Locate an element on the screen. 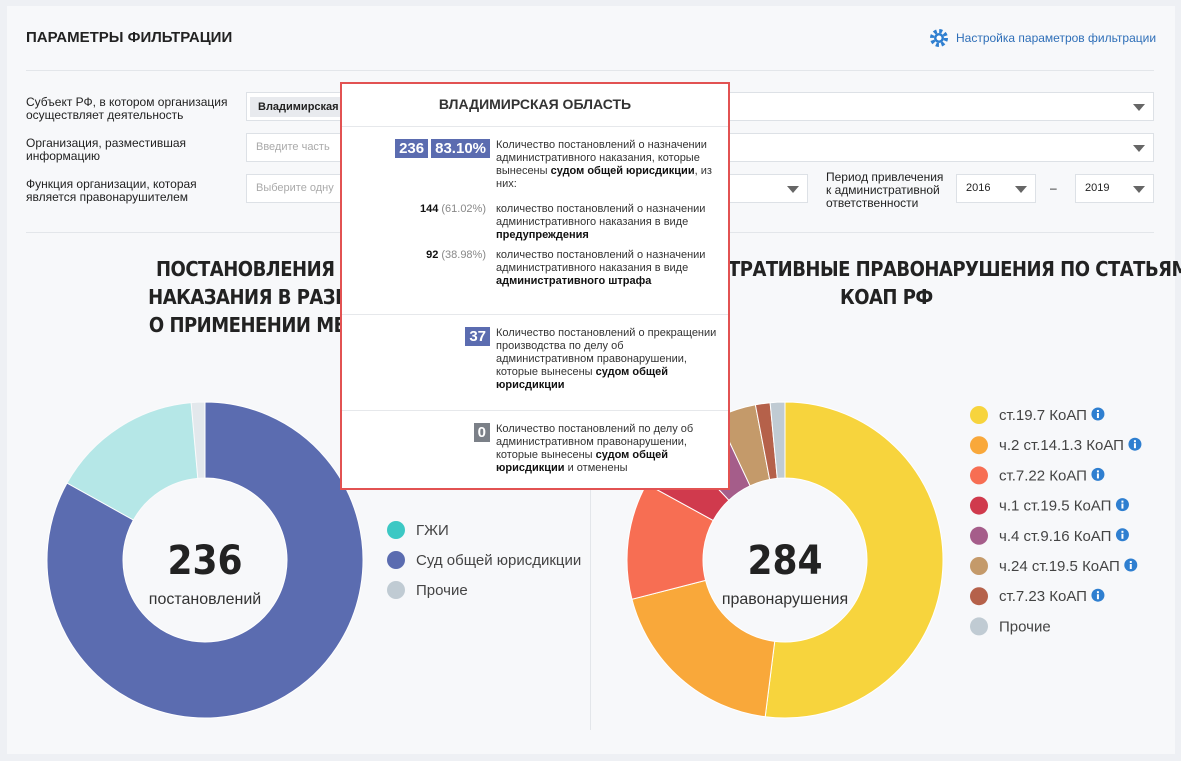 The width and height of the screenshot is (1181, 761). center-label: правонарушения is located at coordinates (785, 599).